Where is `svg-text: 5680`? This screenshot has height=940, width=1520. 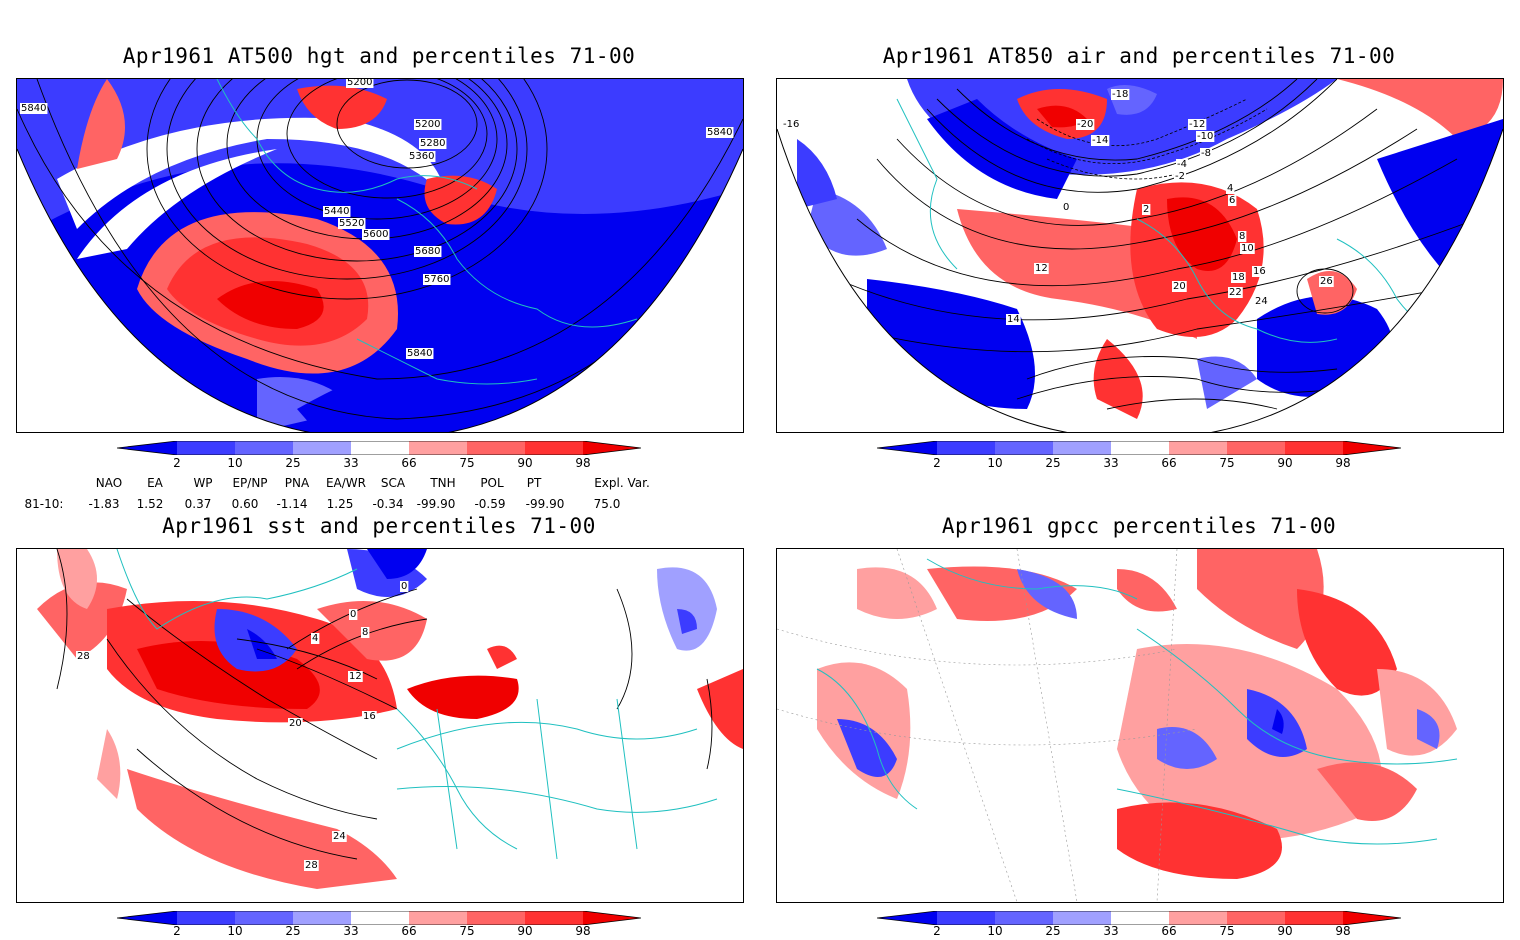
svg-text: 5680 is located at coordinates (427, 251).